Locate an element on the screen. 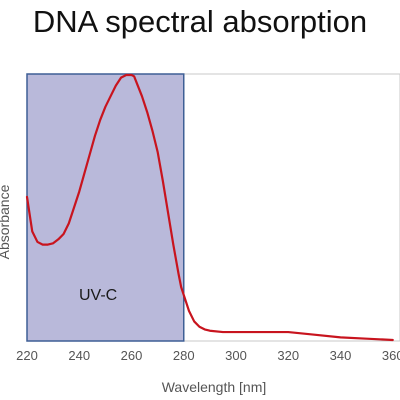  x-tick-label: 260 is located at coordinates (132, 355).